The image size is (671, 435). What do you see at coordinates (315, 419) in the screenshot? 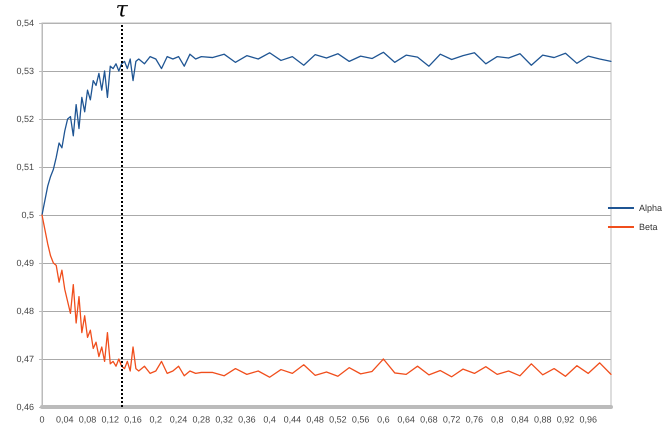
I see `x-tick-label: 0,48` at bounding box center [315, 419].